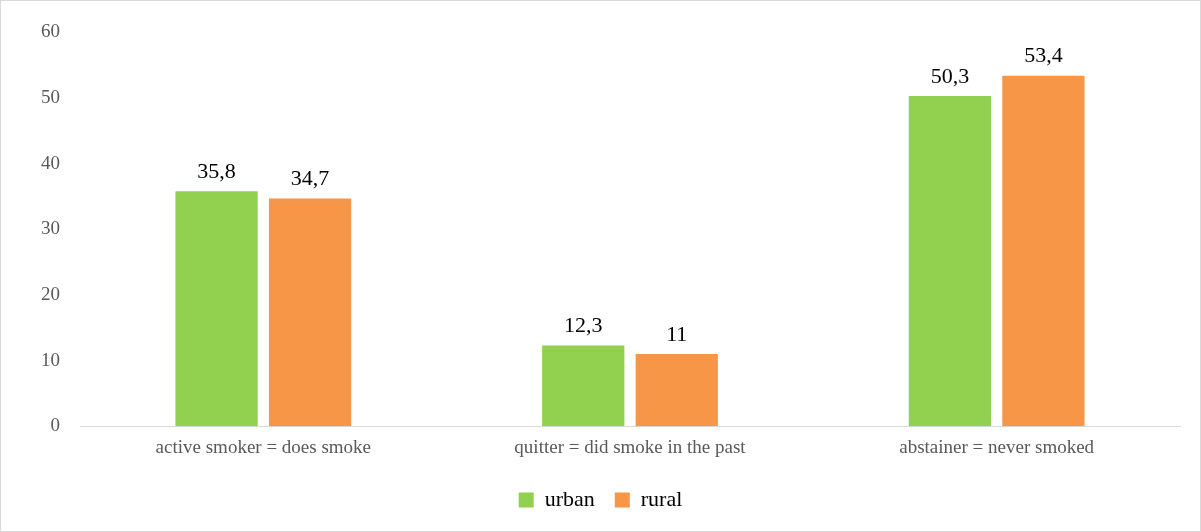 This screenshot has height=532, width=1201. I want to click on data-label: 35,8, so click(216, 171).